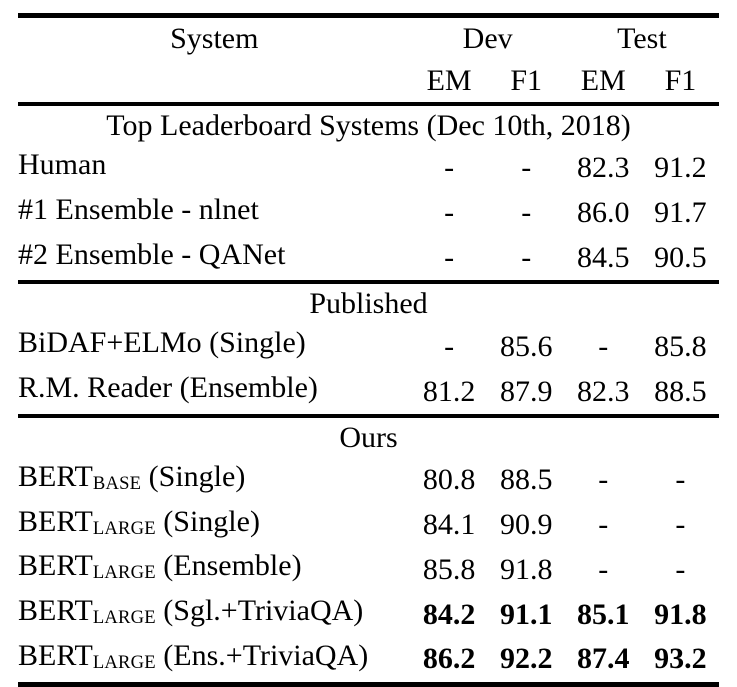  I want to click on test-f1-value: 91.8, so click(680, 614).